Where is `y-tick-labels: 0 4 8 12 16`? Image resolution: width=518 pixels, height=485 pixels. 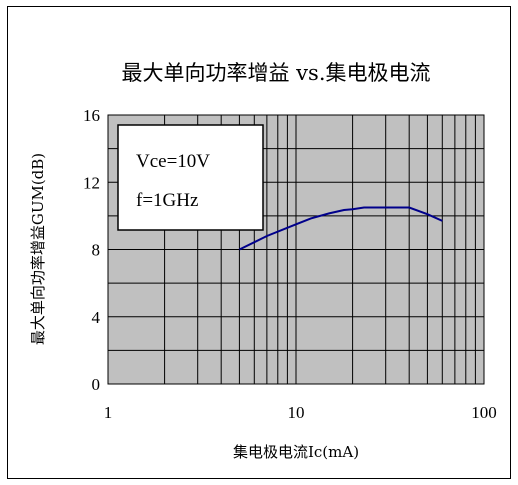
y-tick-labels: 0 4 8 12 16 is located at coordinates (92, 250).